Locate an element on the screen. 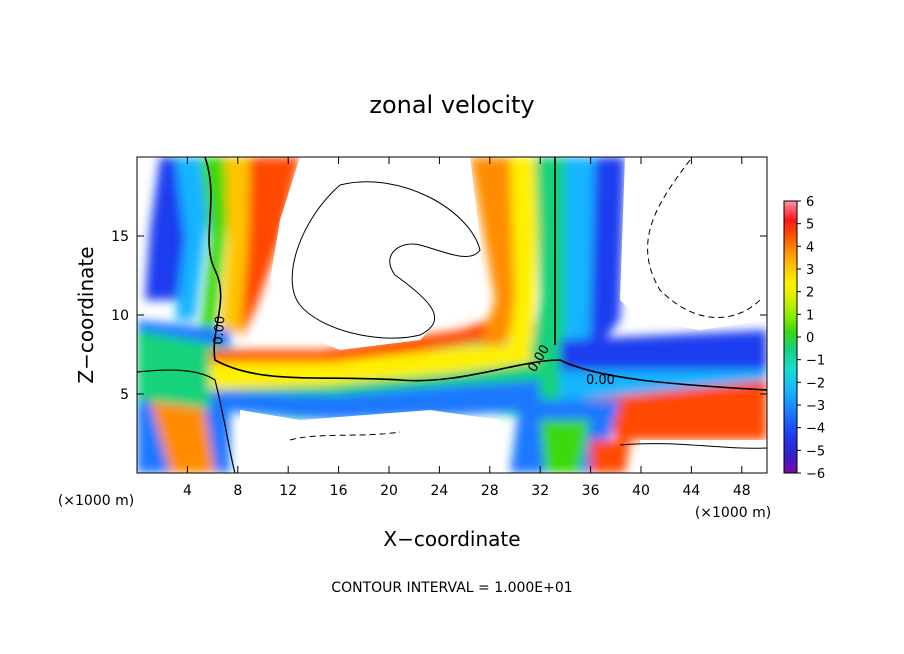 The width and height of the screenshot is (904, 654). contour-label-left: 0.00 is located at coordinates (219, 330).